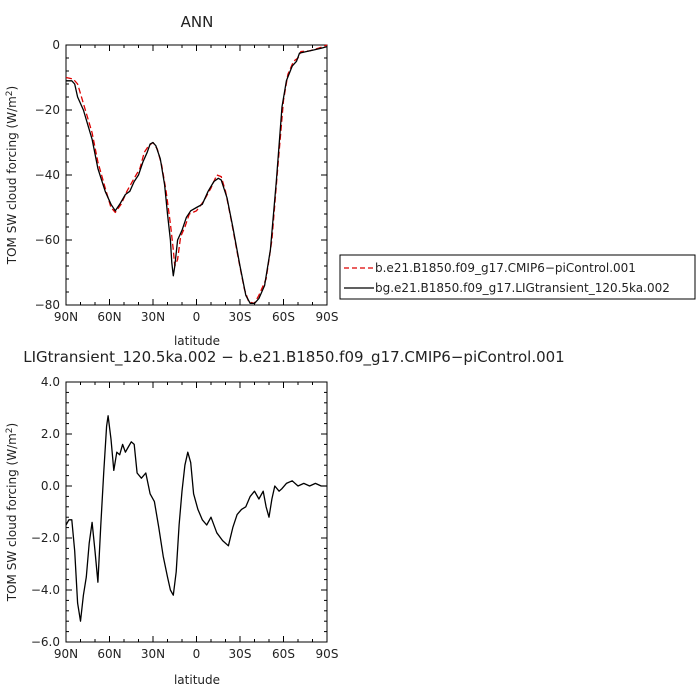  I want to click on y-tick-label: 2.0, so click(50, 434).